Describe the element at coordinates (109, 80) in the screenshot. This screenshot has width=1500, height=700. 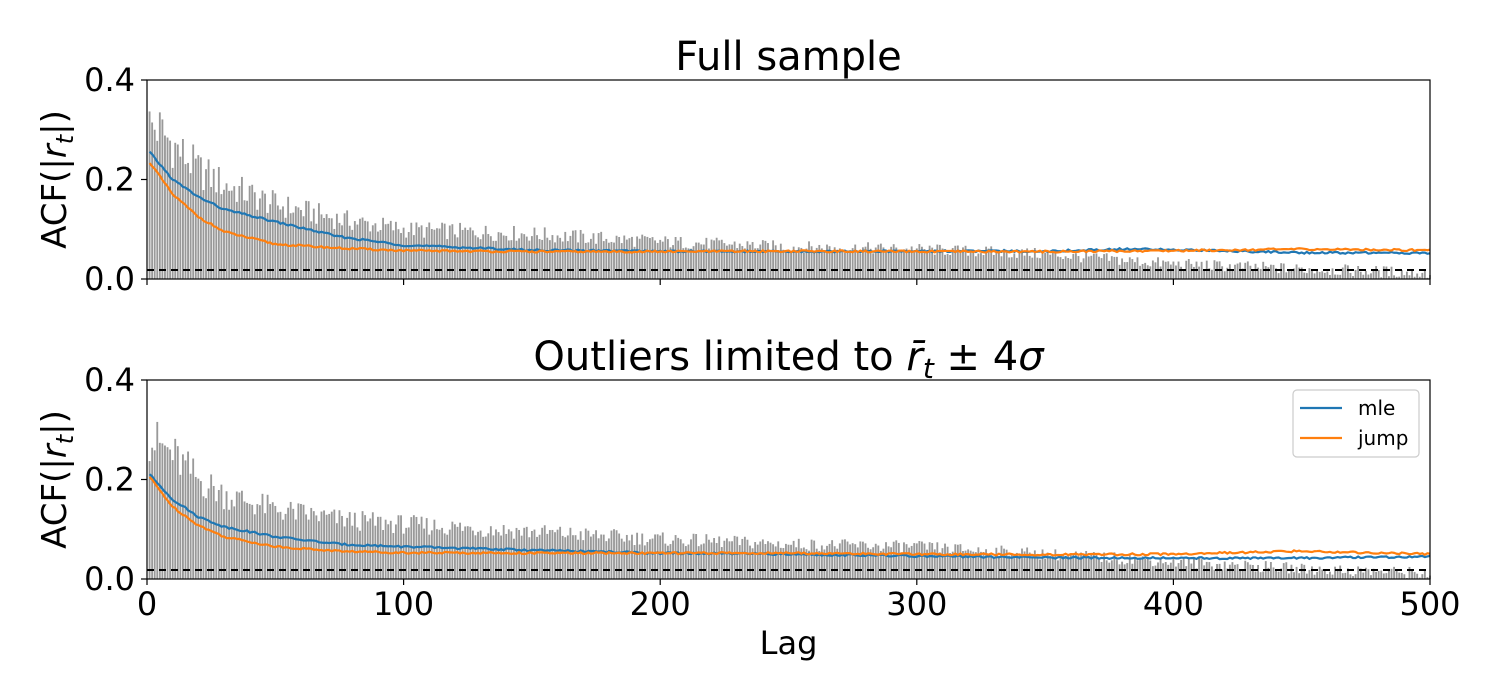
I see `y-tick-label: 0.4` at that location.